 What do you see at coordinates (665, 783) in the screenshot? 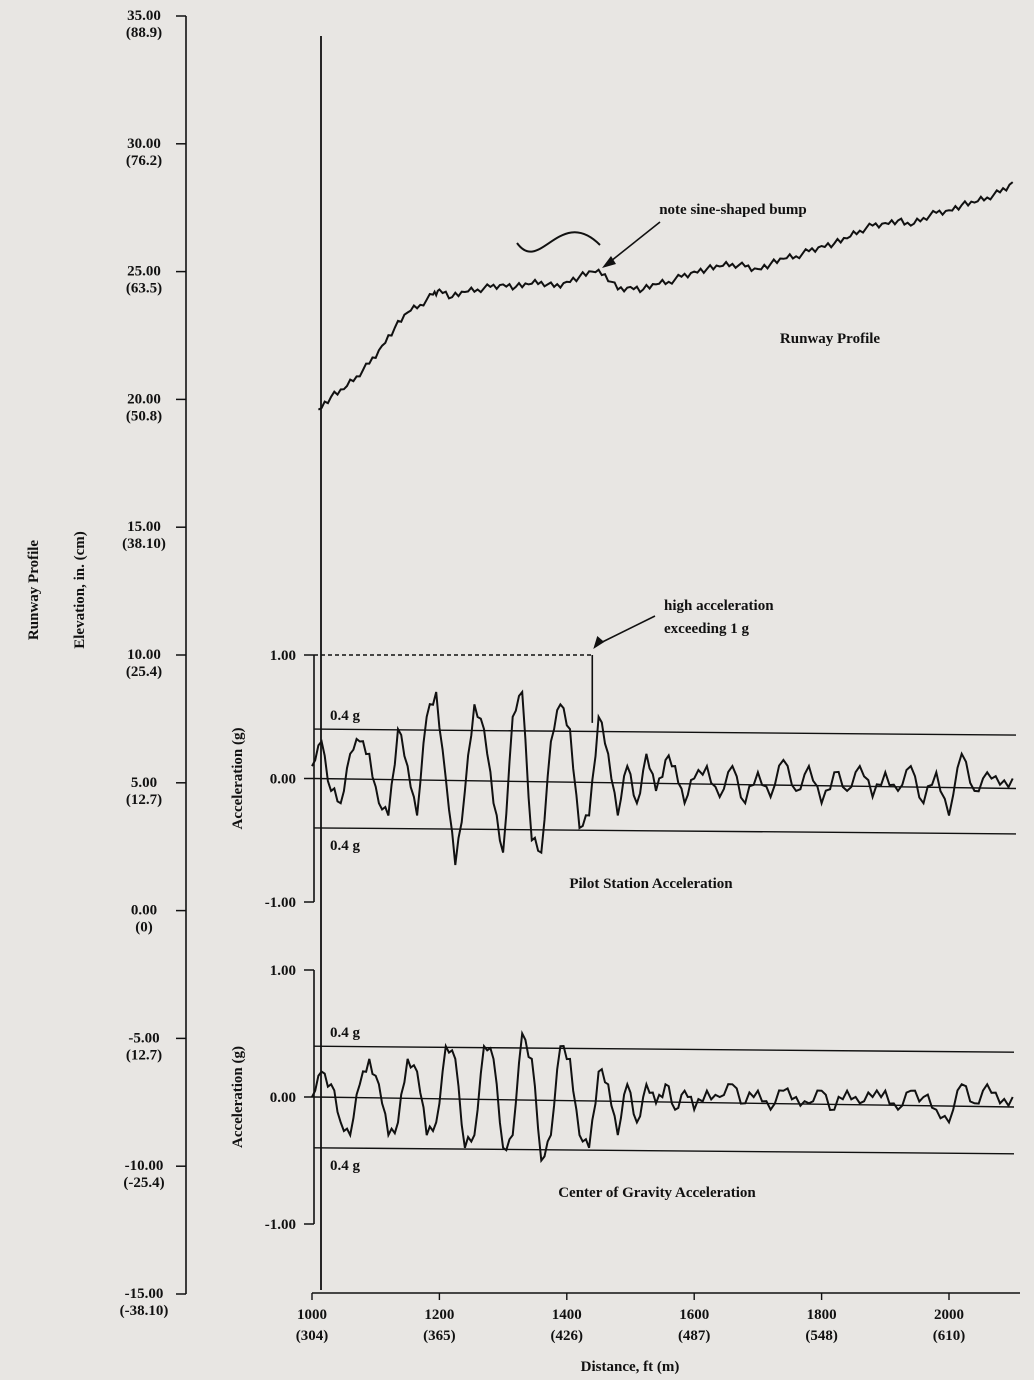
I see `pilot-zero-line` at bounding box center [665, 783].